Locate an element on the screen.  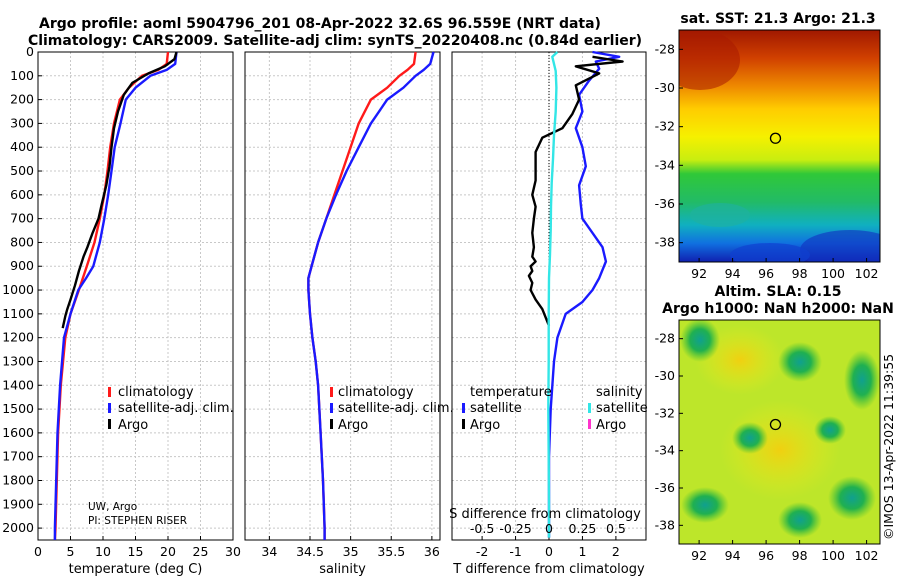
sla-map-ticks: 92 94 96 98 100 102 -28 -30 -32 -34 -36 -38 is located at coordinates (767, 447).